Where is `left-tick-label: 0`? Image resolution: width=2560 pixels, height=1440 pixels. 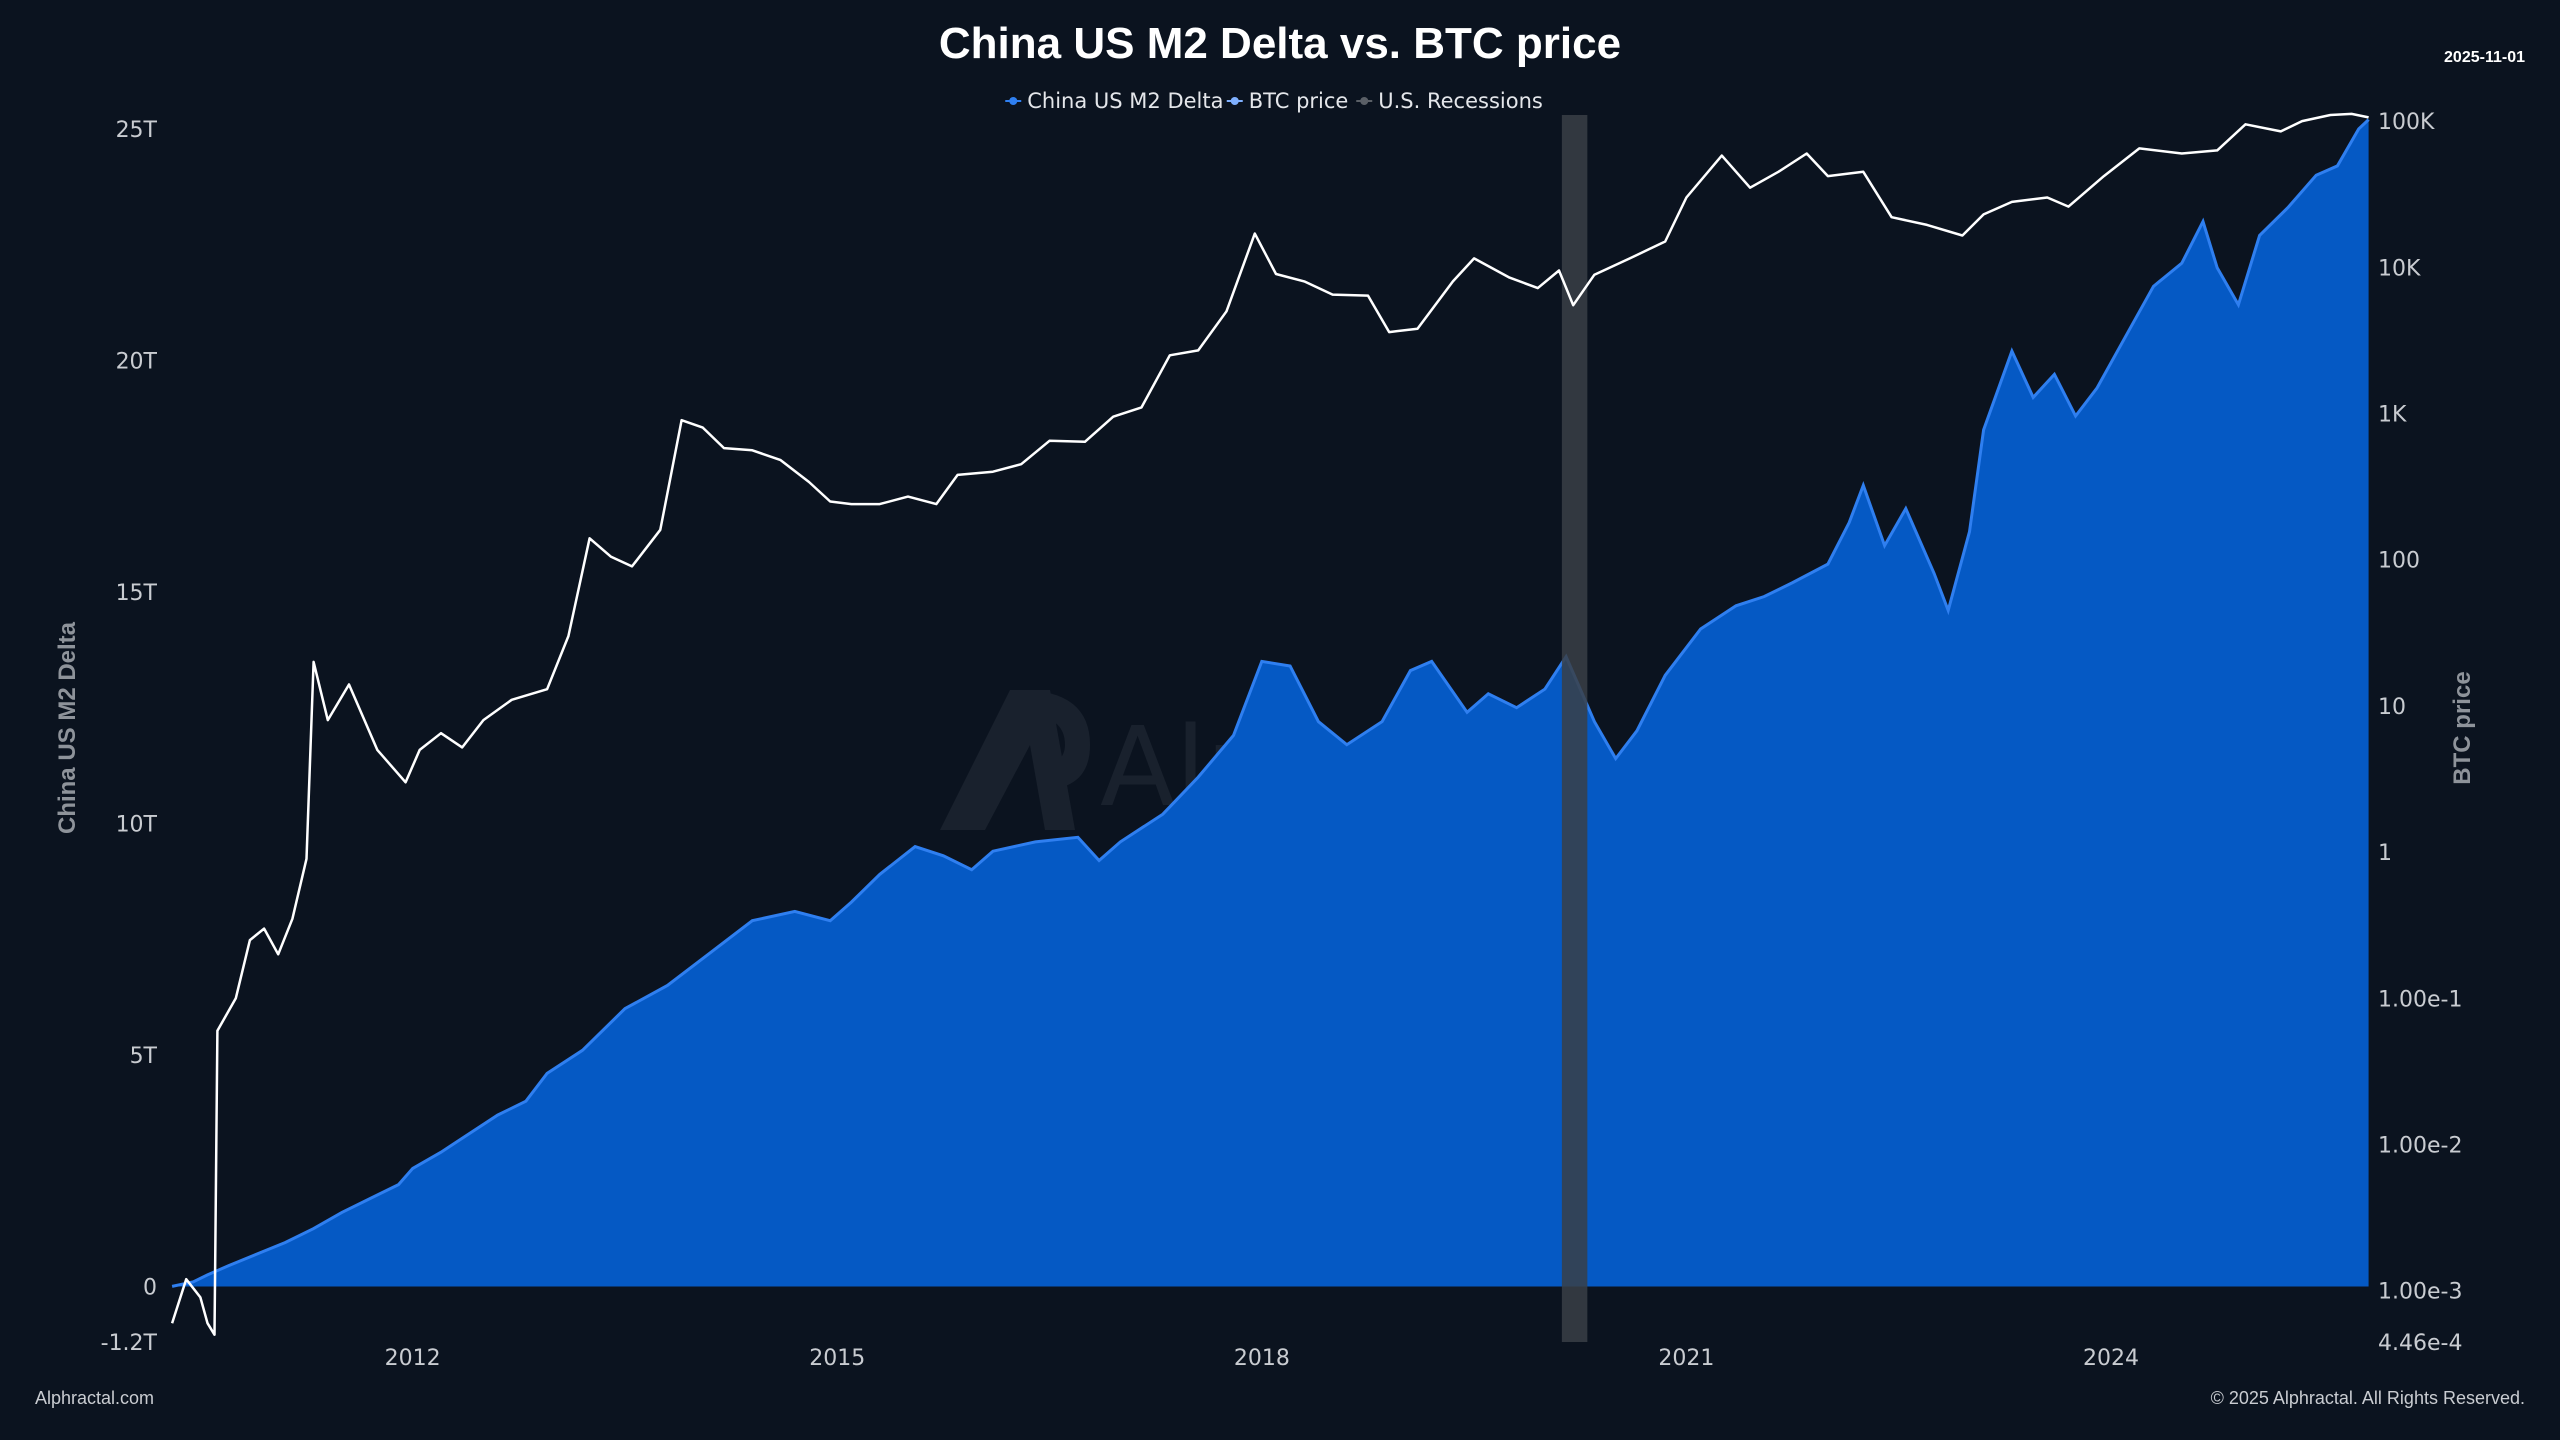 left-tick-label: 0 is located at coordinates (150, 1287).